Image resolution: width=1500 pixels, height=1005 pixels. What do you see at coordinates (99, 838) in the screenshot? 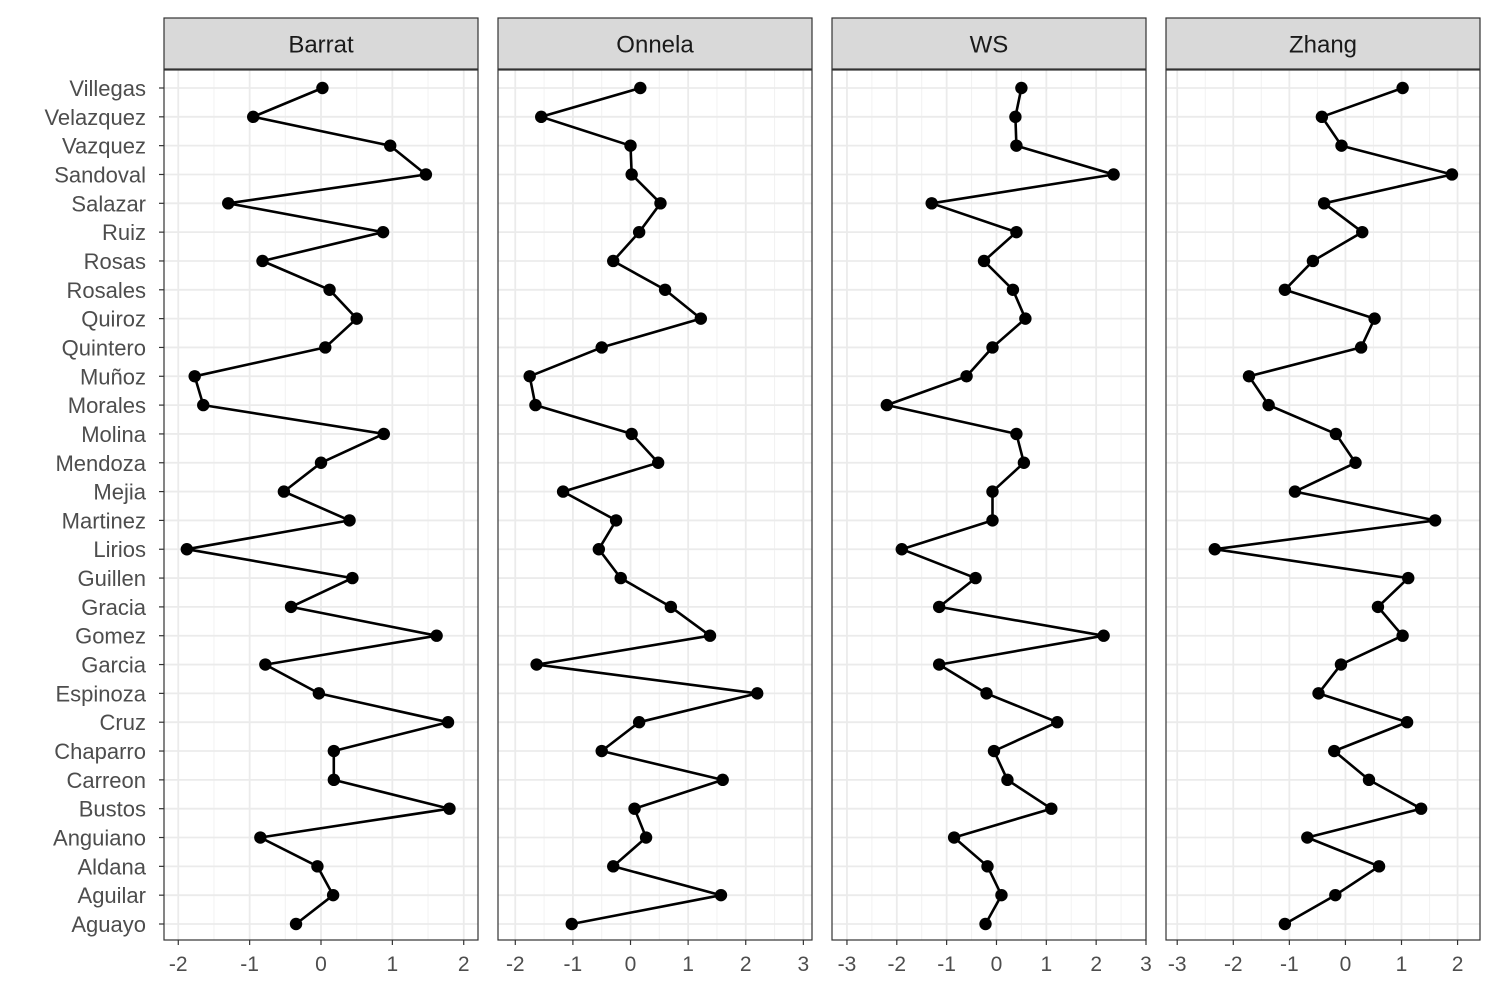
I see `y-tick-label: Anguiano` at bounding box center [99, 838].